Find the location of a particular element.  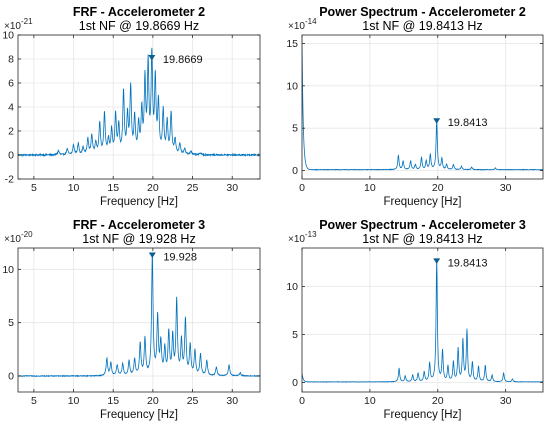

peak-label: 19.928 is located at coordinates (180, 258).